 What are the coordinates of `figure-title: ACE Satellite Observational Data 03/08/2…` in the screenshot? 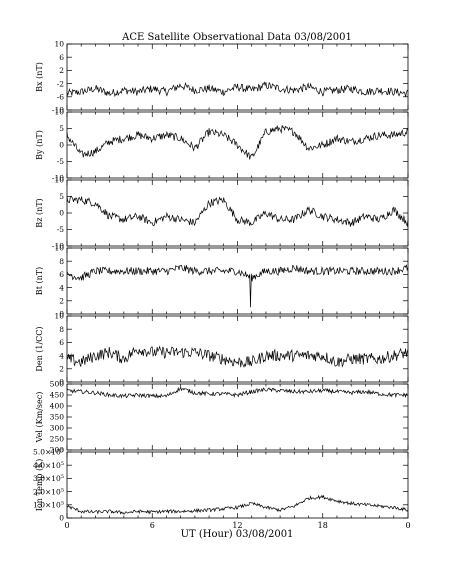 It's located at (236, 37).